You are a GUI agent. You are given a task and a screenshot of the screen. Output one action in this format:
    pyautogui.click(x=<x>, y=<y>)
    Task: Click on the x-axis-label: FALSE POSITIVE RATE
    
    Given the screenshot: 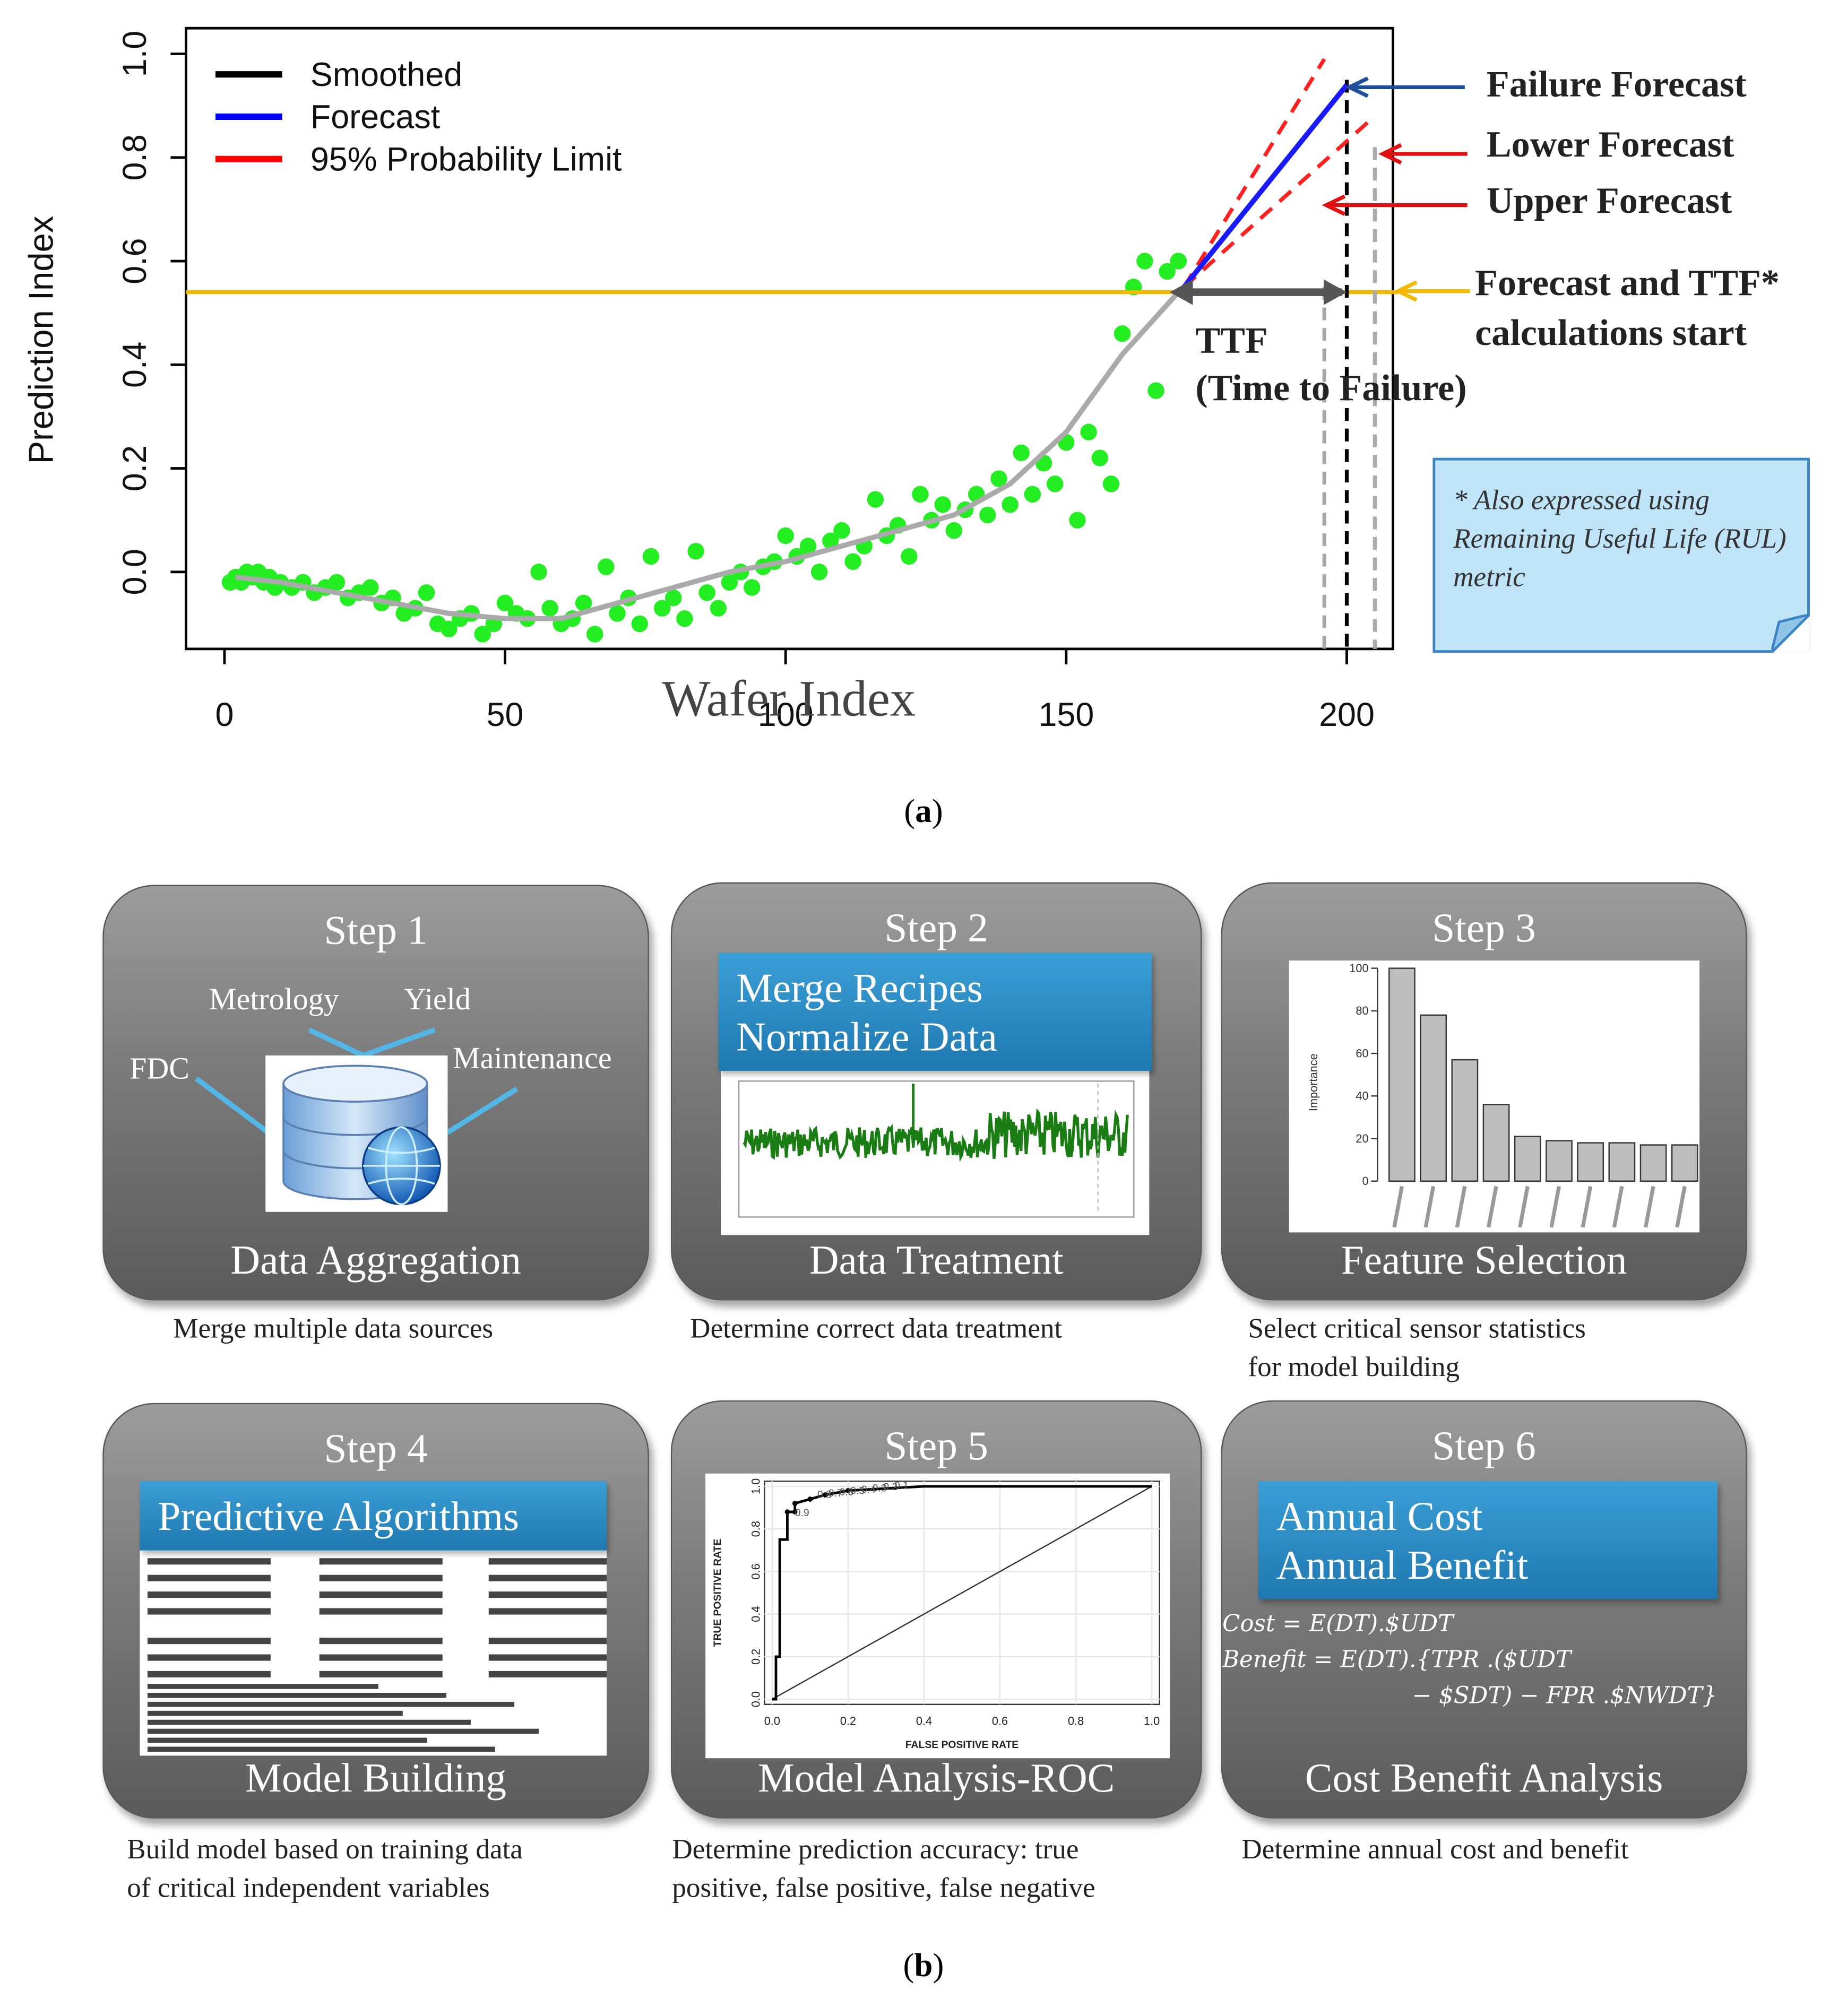 What is the action you would take?
    pyautogui.click(x=962, y=1745)
    